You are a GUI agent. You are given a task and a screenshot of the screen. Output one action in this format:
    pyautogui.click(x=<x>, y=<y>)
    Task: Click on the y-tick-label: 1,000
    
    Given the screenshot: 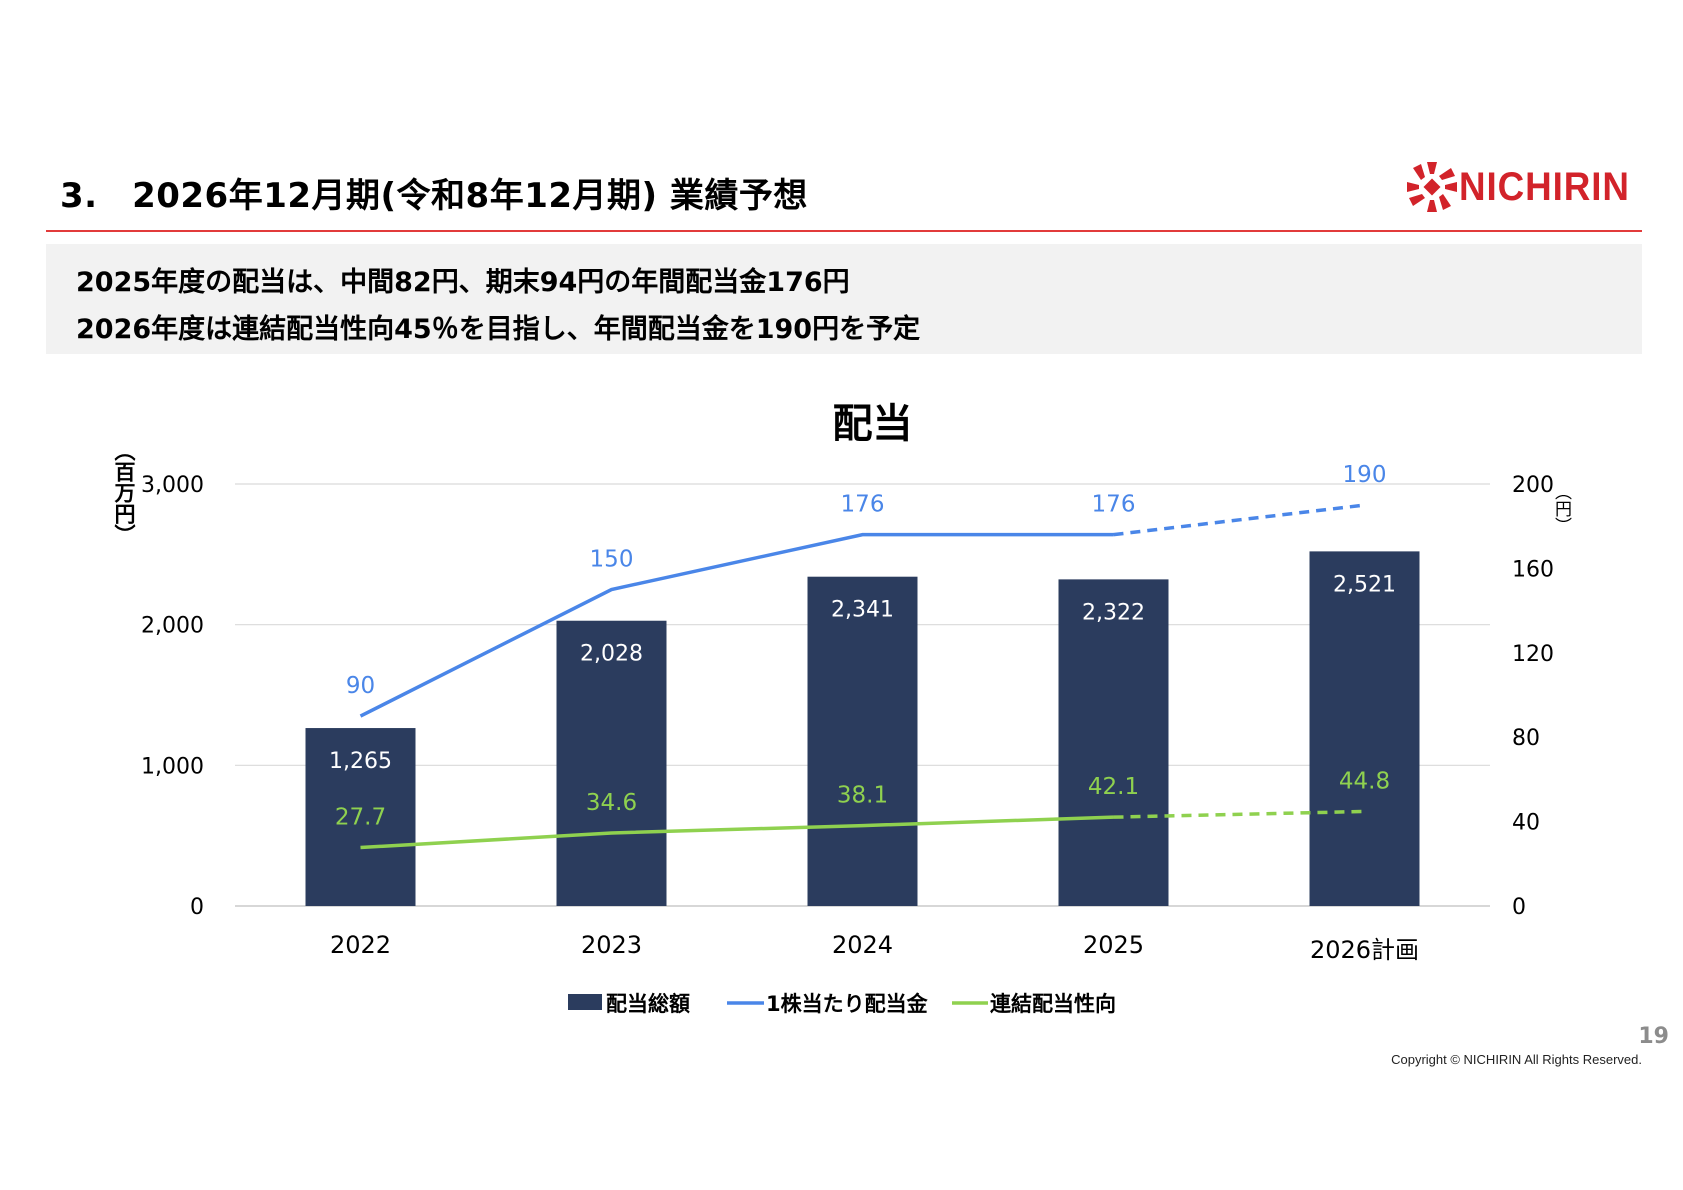 What is the action you would take?
    pyautogui.click(x=172, y=766)
    